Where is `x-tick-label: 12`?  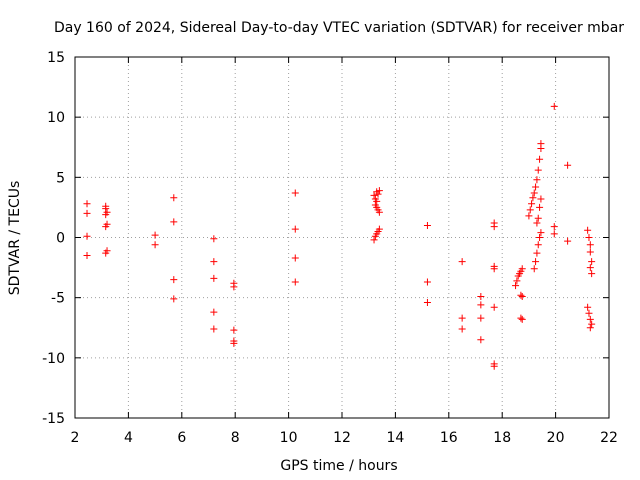
x-tick-label: 12 is located at coordinates (342, 438).